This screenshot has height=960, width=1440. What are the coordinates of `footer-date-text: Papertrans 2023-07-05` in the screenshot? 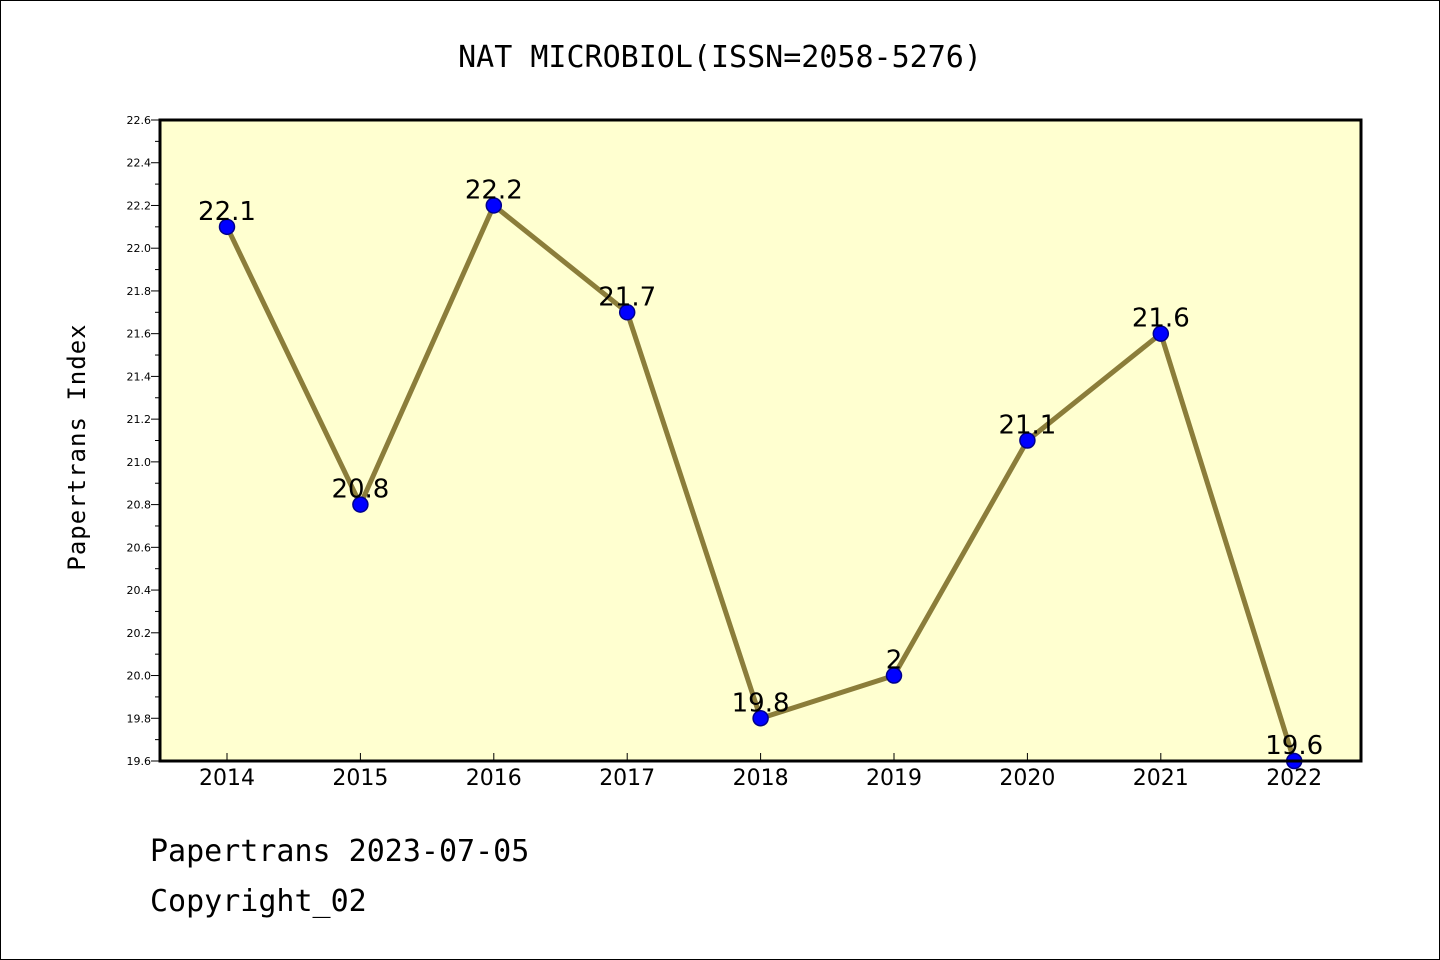 It's located at (340, 851).